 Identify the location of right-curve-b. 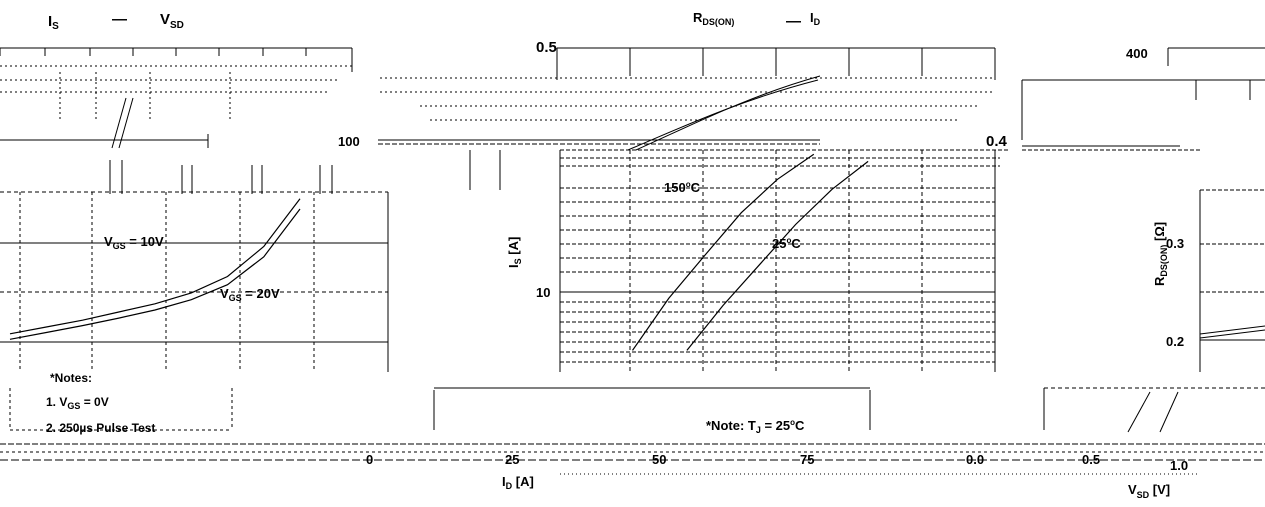
(1232, 334).